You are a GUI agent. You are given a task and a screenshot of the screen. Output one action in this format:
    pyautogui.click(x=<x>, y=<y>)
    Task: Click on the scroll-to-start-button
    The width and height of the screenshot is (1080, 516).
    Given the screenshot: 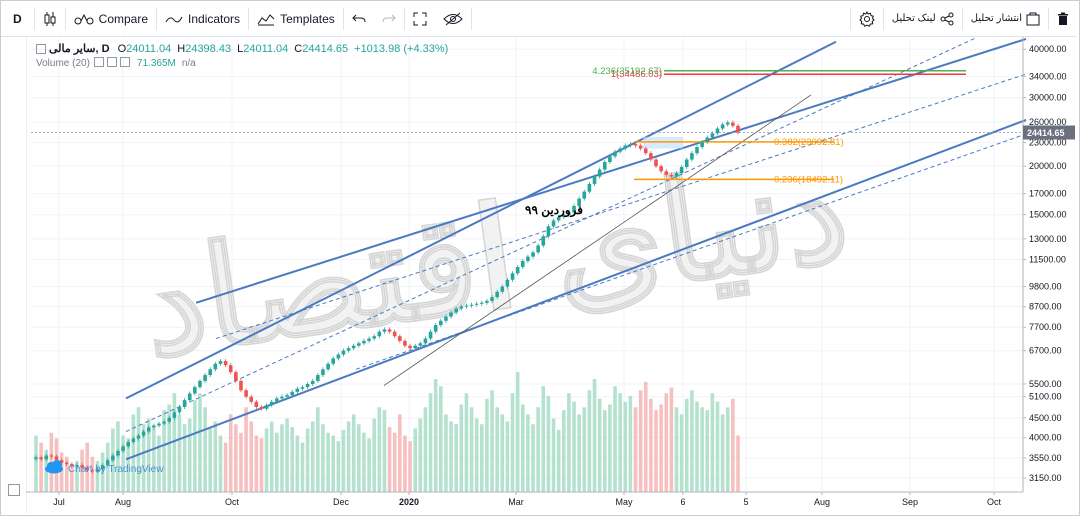 What is the action you would take?
    pyautogui.click(x=14, y=490)
    